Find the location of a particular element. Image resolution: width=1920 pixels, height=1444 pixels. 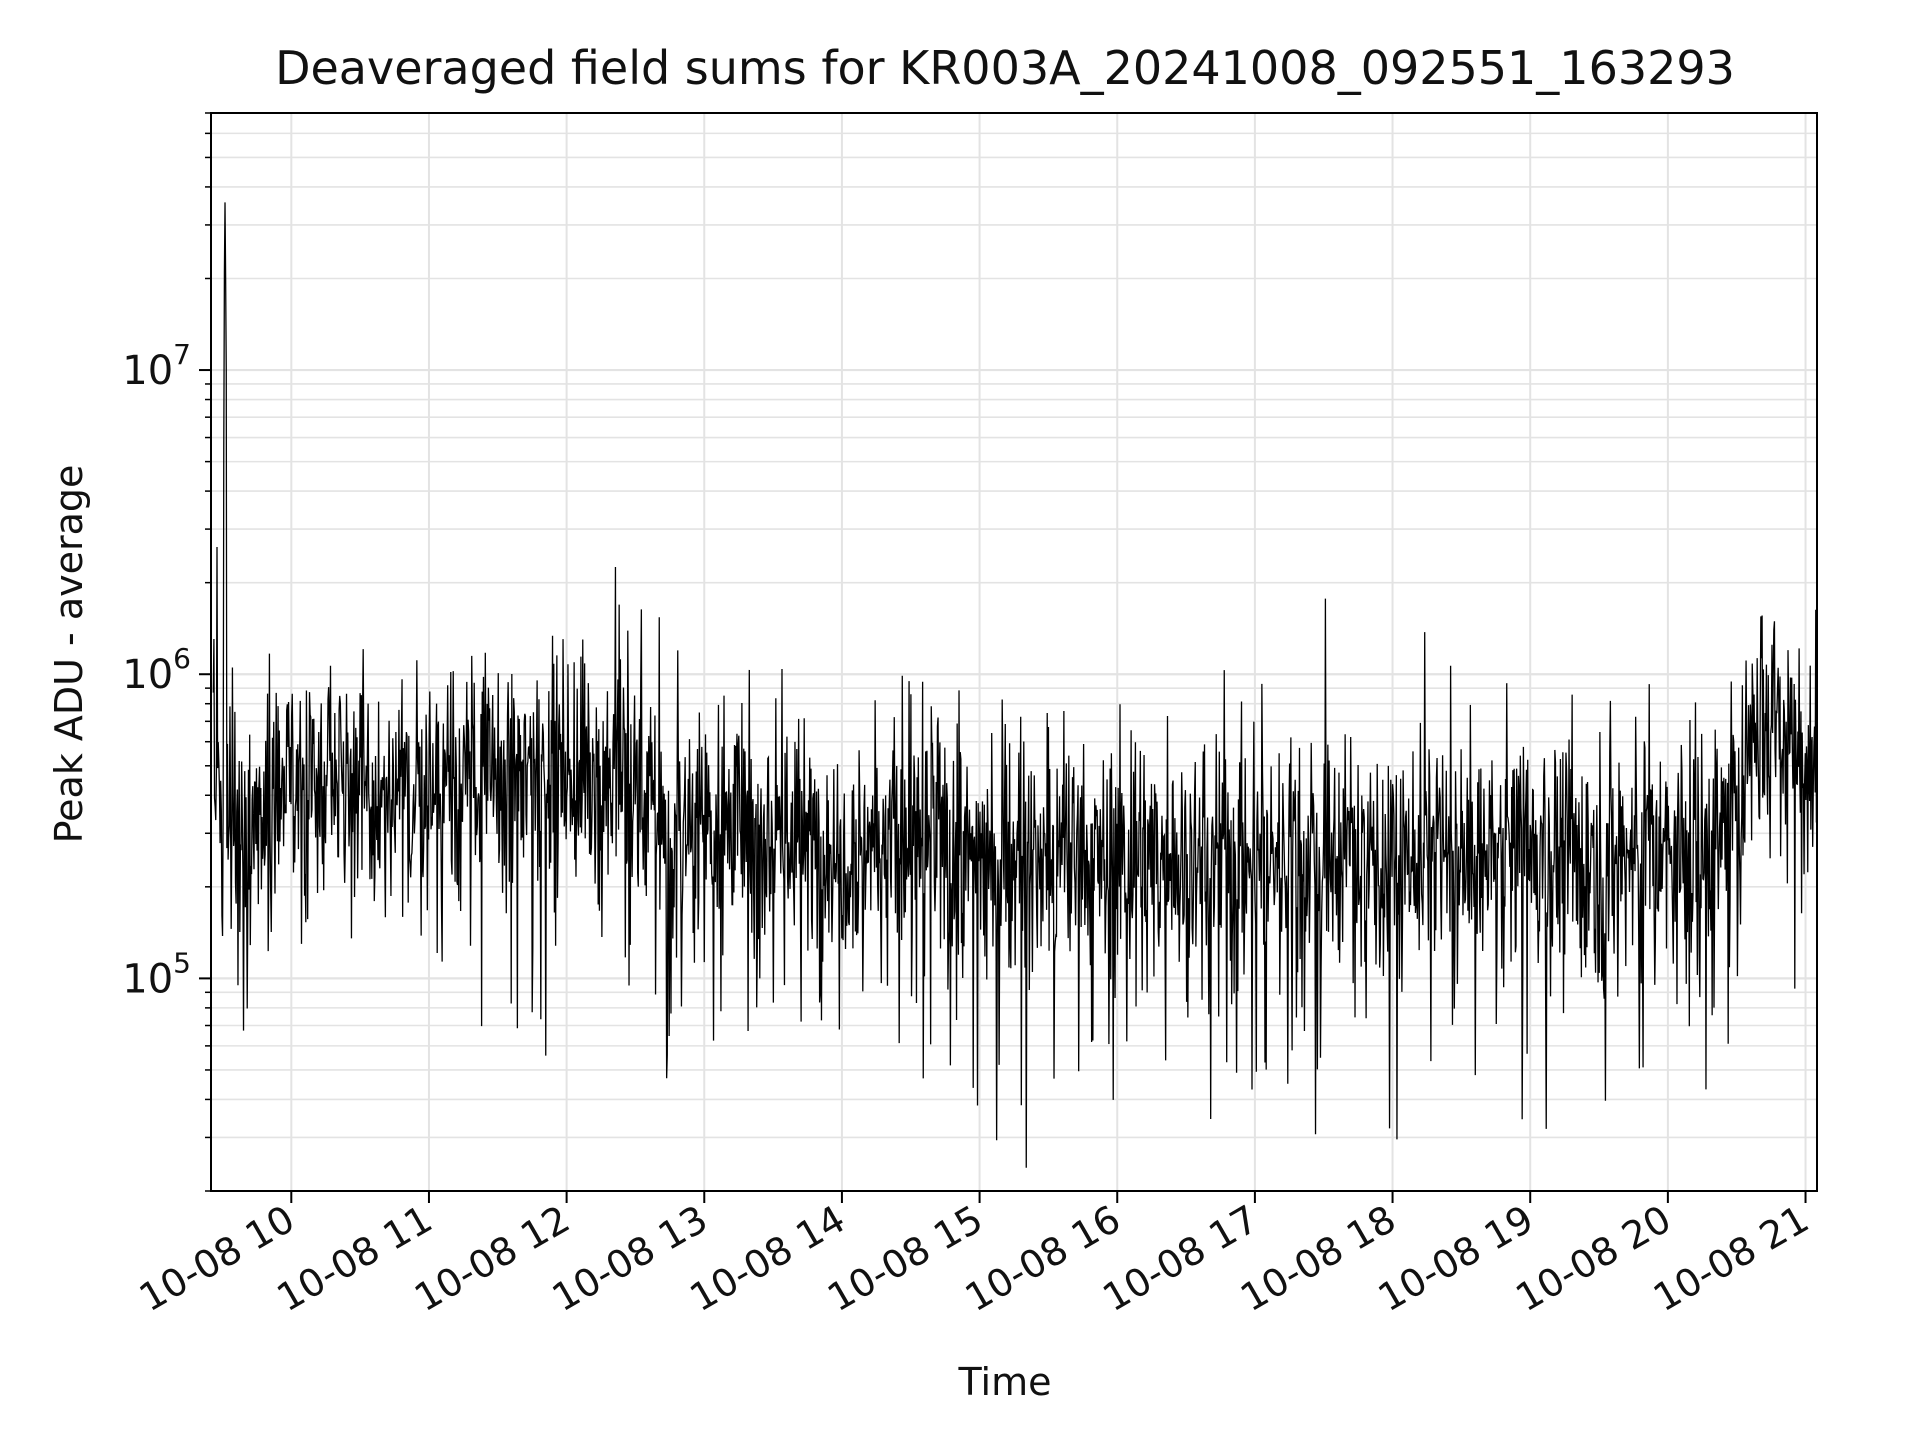

y-axis-label: Peak ADU - average is located at coordinates (69, 654).